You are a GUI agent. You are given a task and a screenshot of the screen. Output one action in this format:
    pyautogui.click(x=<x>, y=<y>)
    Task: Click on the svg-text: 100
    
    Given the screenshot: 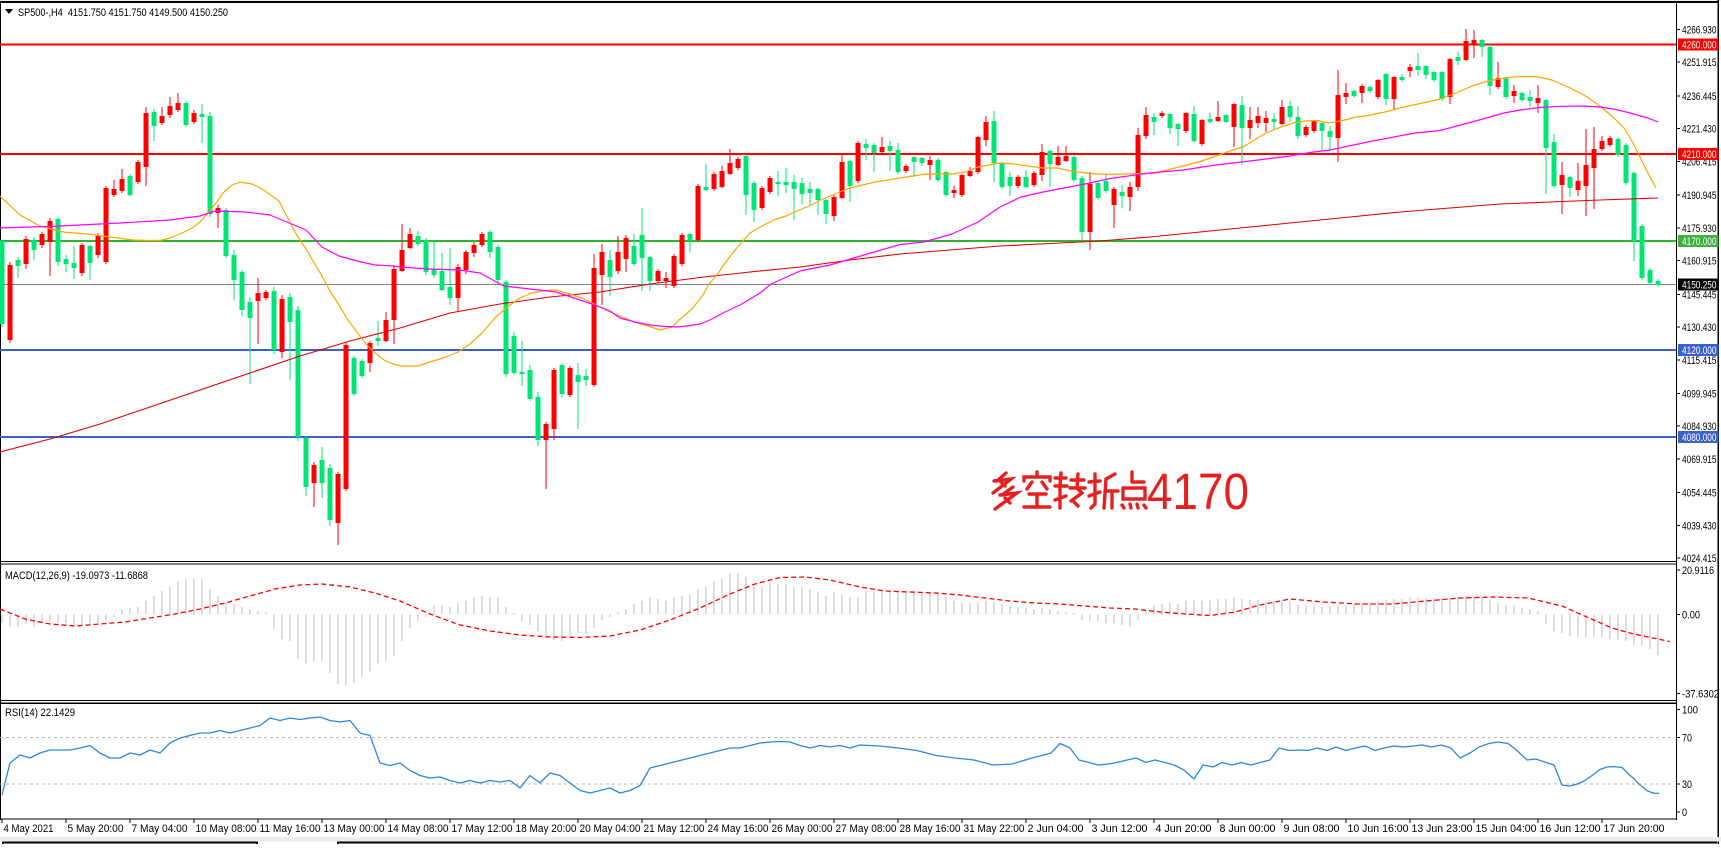 What is the action you would take?
    pyautogui.click(x=1690, y=711)
    